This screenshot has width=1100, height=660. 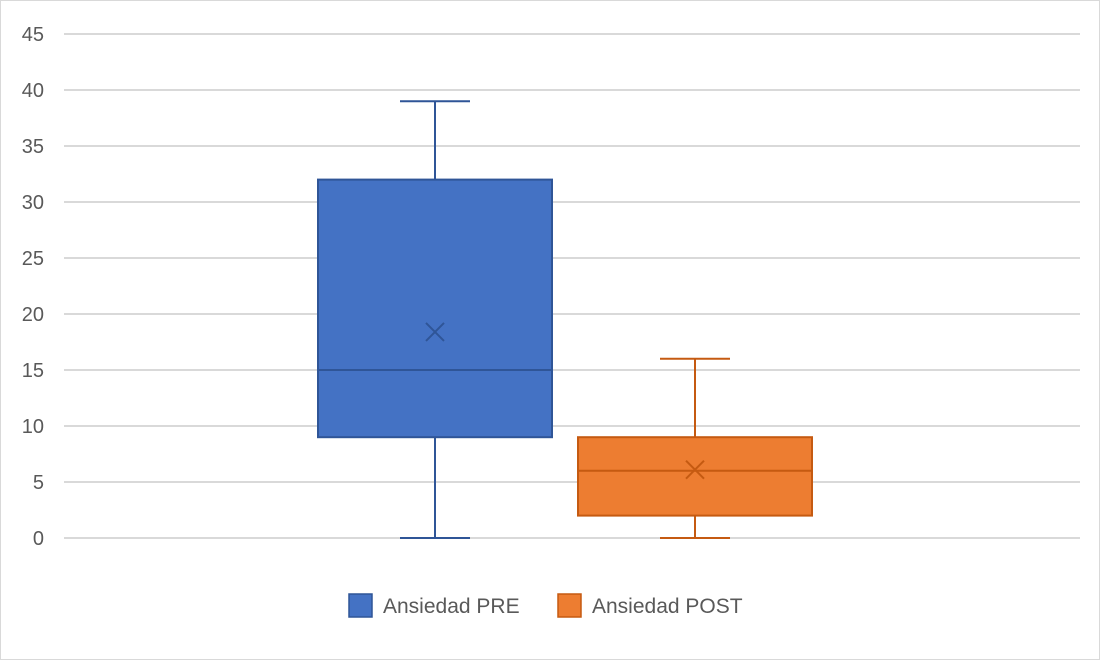 What do you see at coordinates (667, 606) in the screenshot?
I see `legend-label: Ansiedad POST` at bounding box center [667, 606].